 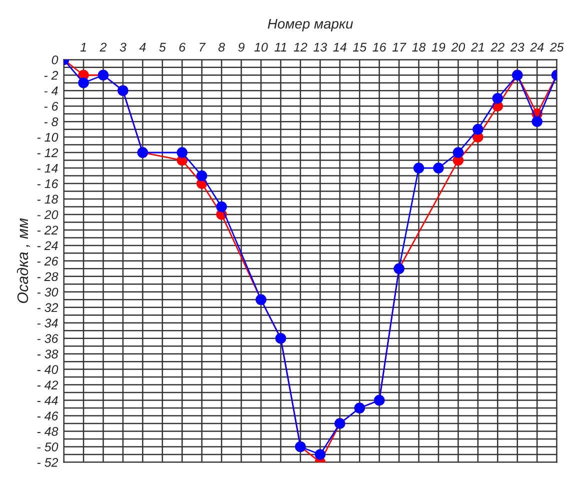 I want to click on x-tick-label: 8, so click(x=221, y=47).